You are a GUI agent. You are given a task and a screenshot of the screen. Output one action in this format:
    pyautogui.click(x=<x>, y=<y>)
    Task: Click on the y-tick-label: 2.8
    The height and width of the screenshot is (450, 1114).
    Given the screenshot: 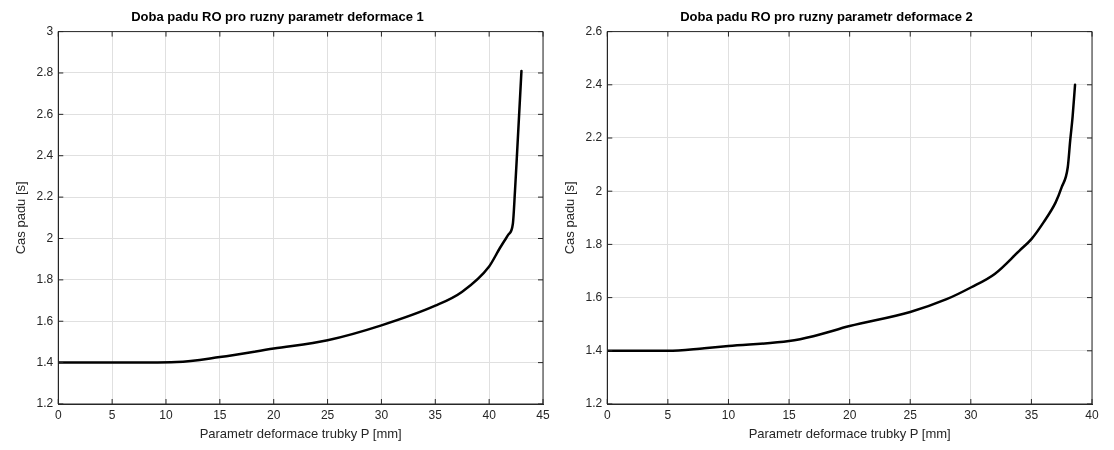 What is the action you would take?
    pyautogui.click(x=45, y=72)
    